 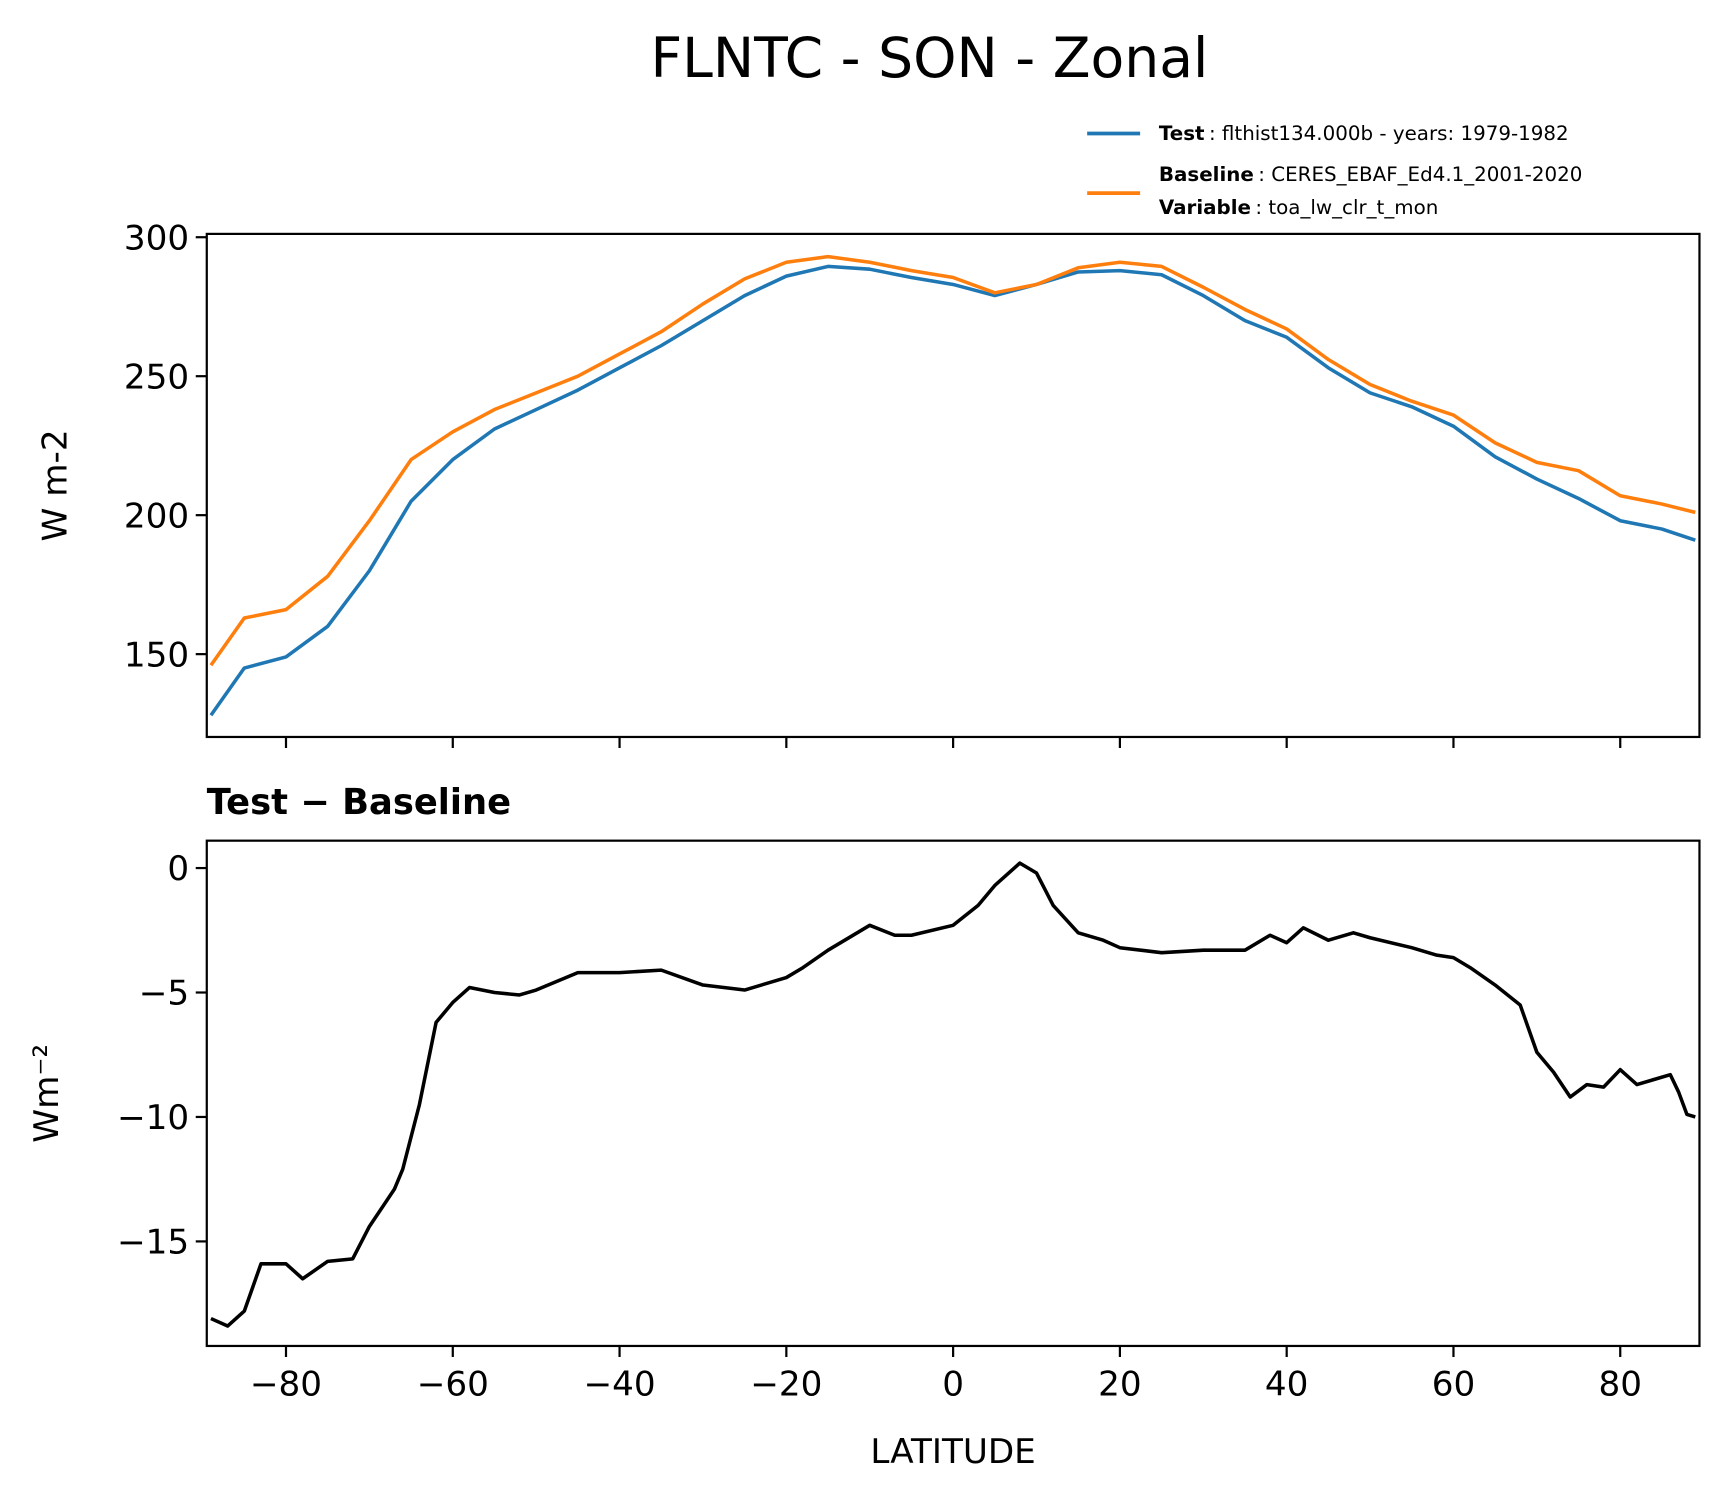 I want to click on y-axis-label: W m-2, so click(x=56, y=485).